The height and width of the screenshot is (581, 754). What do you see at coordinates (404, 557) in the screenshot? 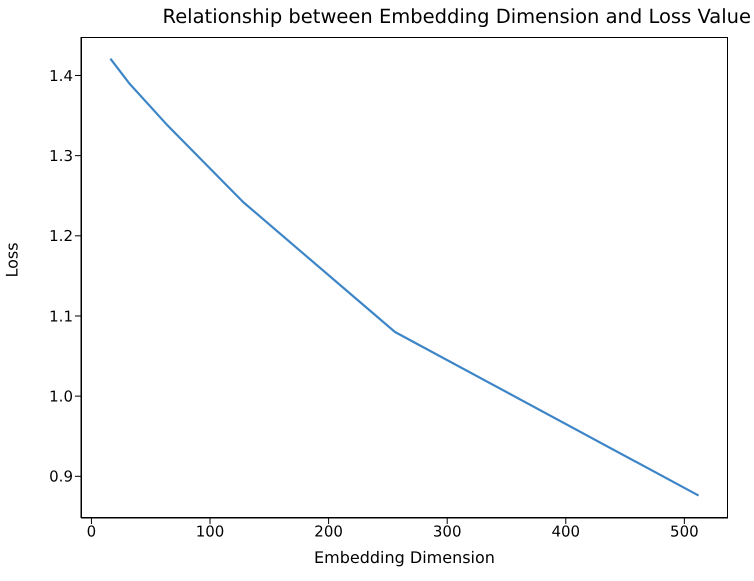
I see `x-axis-title: Embedding Dimension` at bounding box center [404, 557].